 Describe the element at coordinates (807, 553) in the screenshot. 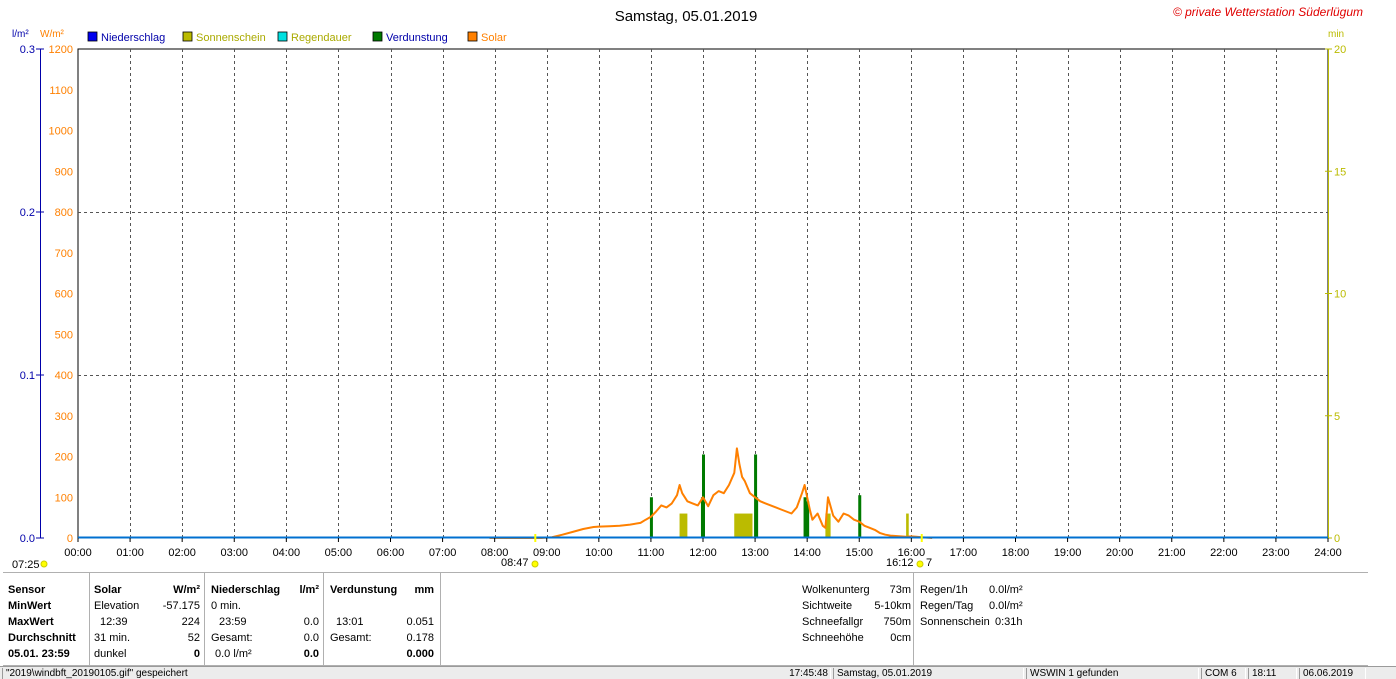

I see `x-tick-14: 14:00` at that location.